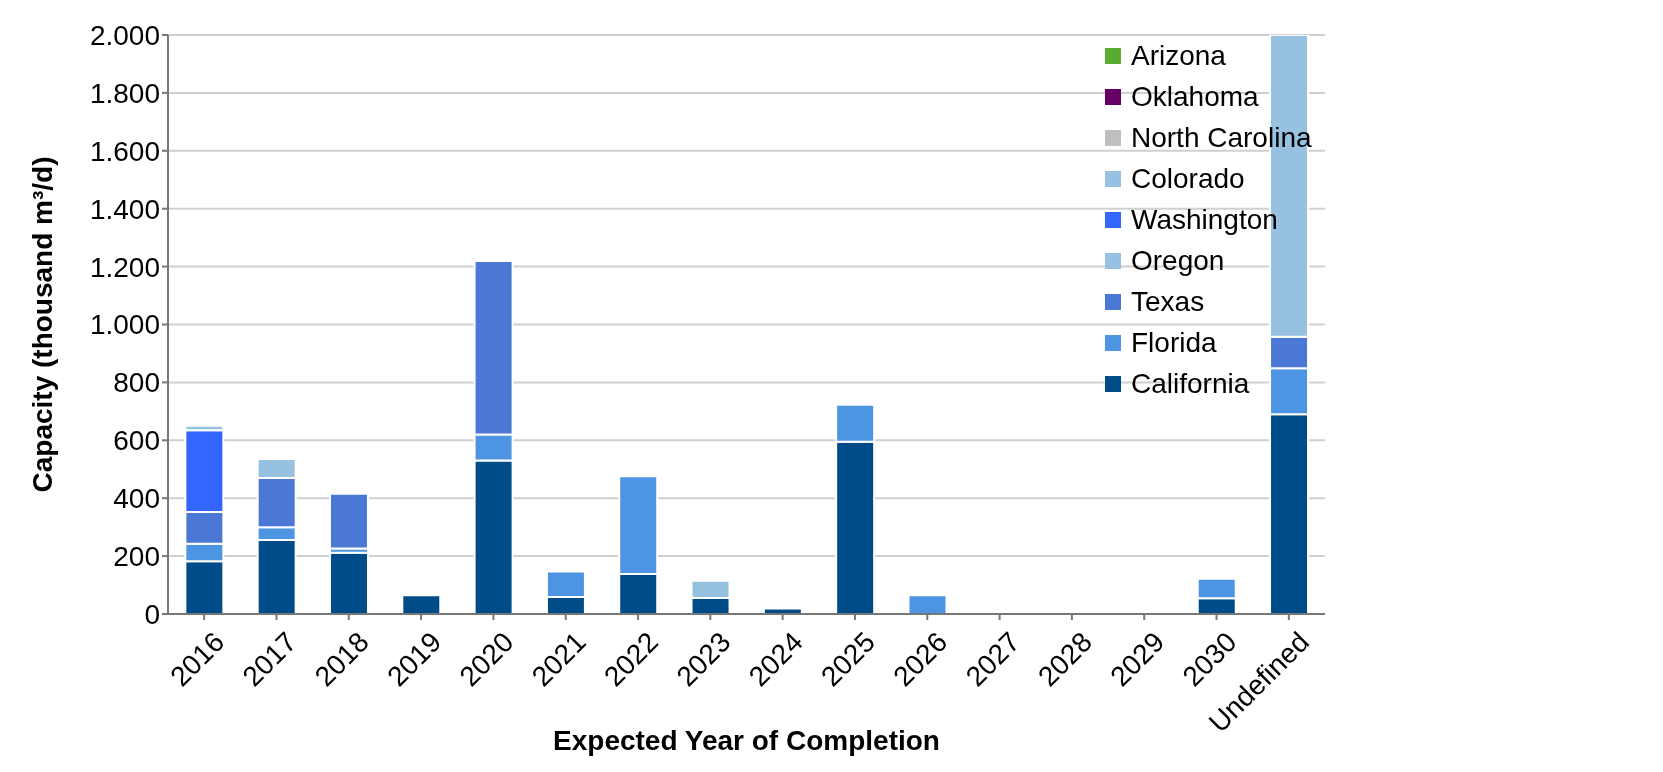  I want to click on legend-label: Oklahoma, so click(1195, 96).